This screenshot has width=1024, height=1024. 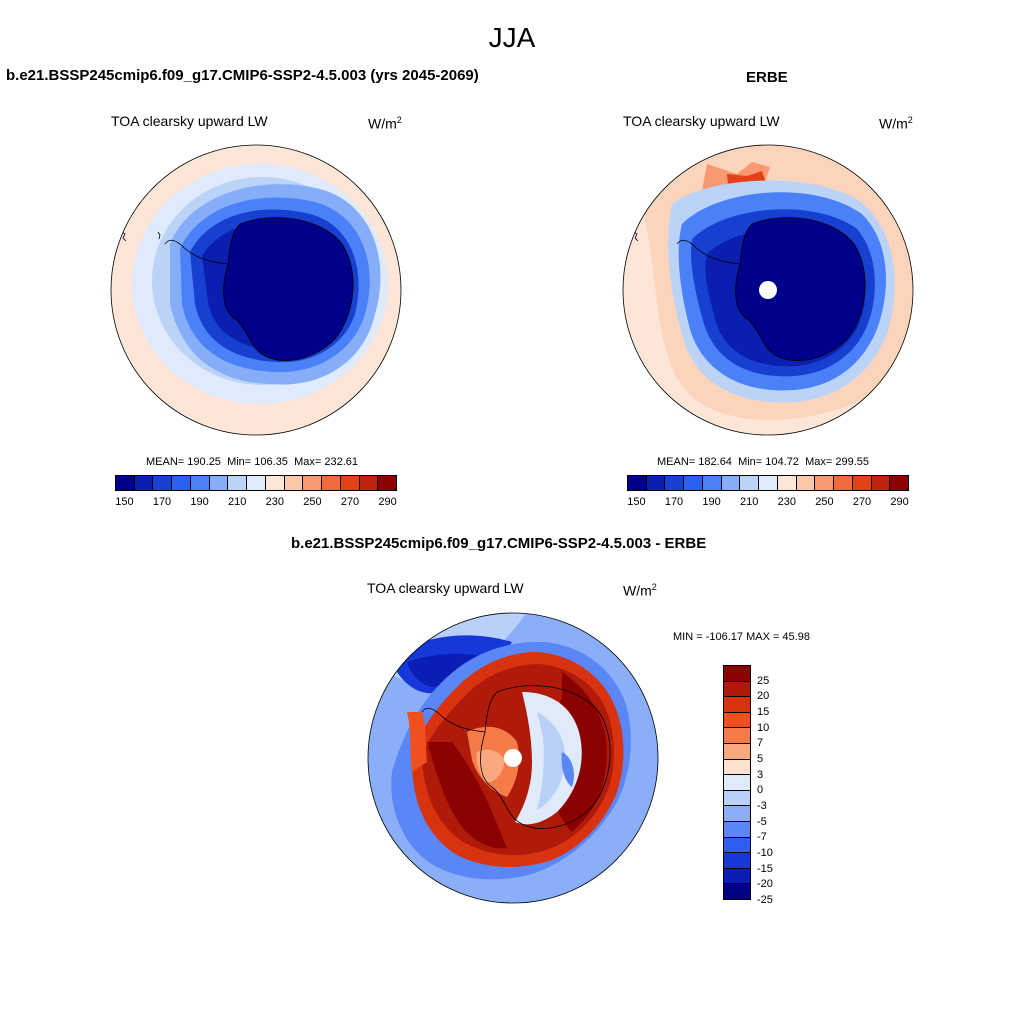 What do you see at coordinates (701, 121) in the screenshot?
I see `obs-variable-label: TOA clearsky upward LW` at bounding box center [701, 121].